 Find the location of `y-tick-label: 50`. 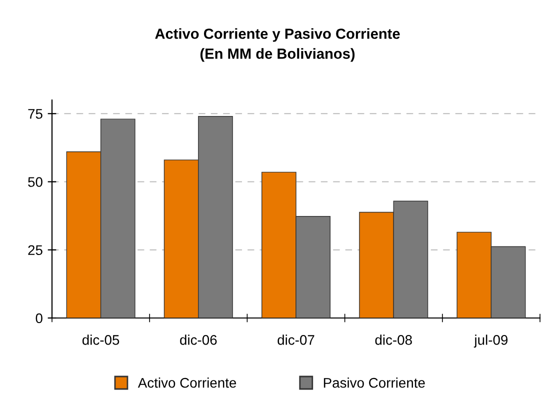

y-tick-label: 50 is located at coordinates (35, 182).